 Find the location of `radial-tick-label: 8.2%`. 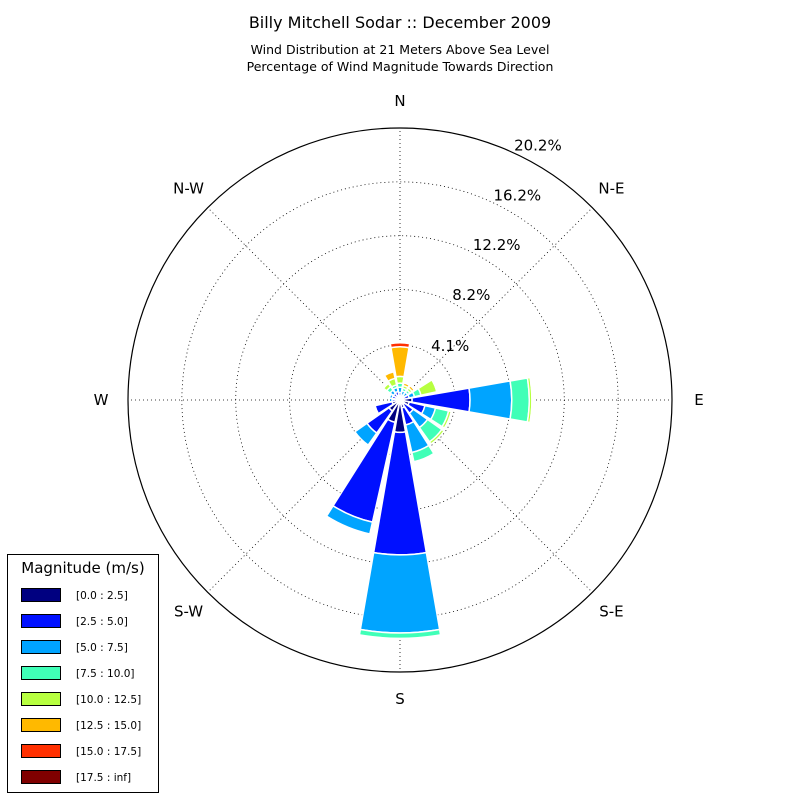

radial-tick-label: 8.2% is located at coordinates (471, 295).